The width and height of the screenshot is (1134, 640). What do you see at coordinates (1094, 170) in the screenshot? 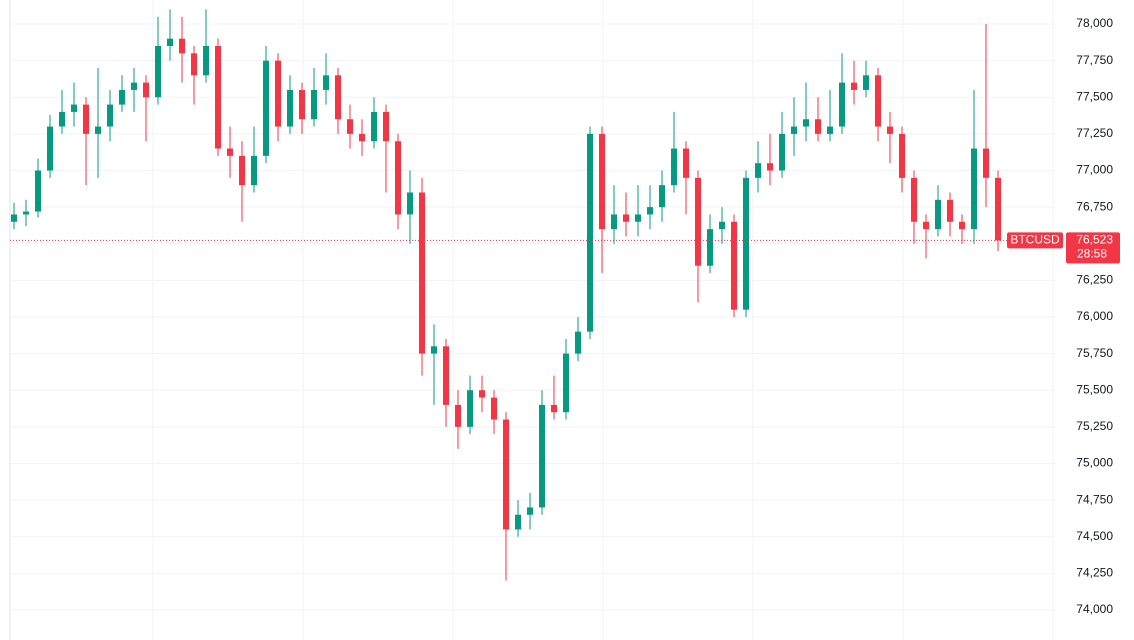
I see `y-tick-label: 77,000` at bounding box center [1094, 170].